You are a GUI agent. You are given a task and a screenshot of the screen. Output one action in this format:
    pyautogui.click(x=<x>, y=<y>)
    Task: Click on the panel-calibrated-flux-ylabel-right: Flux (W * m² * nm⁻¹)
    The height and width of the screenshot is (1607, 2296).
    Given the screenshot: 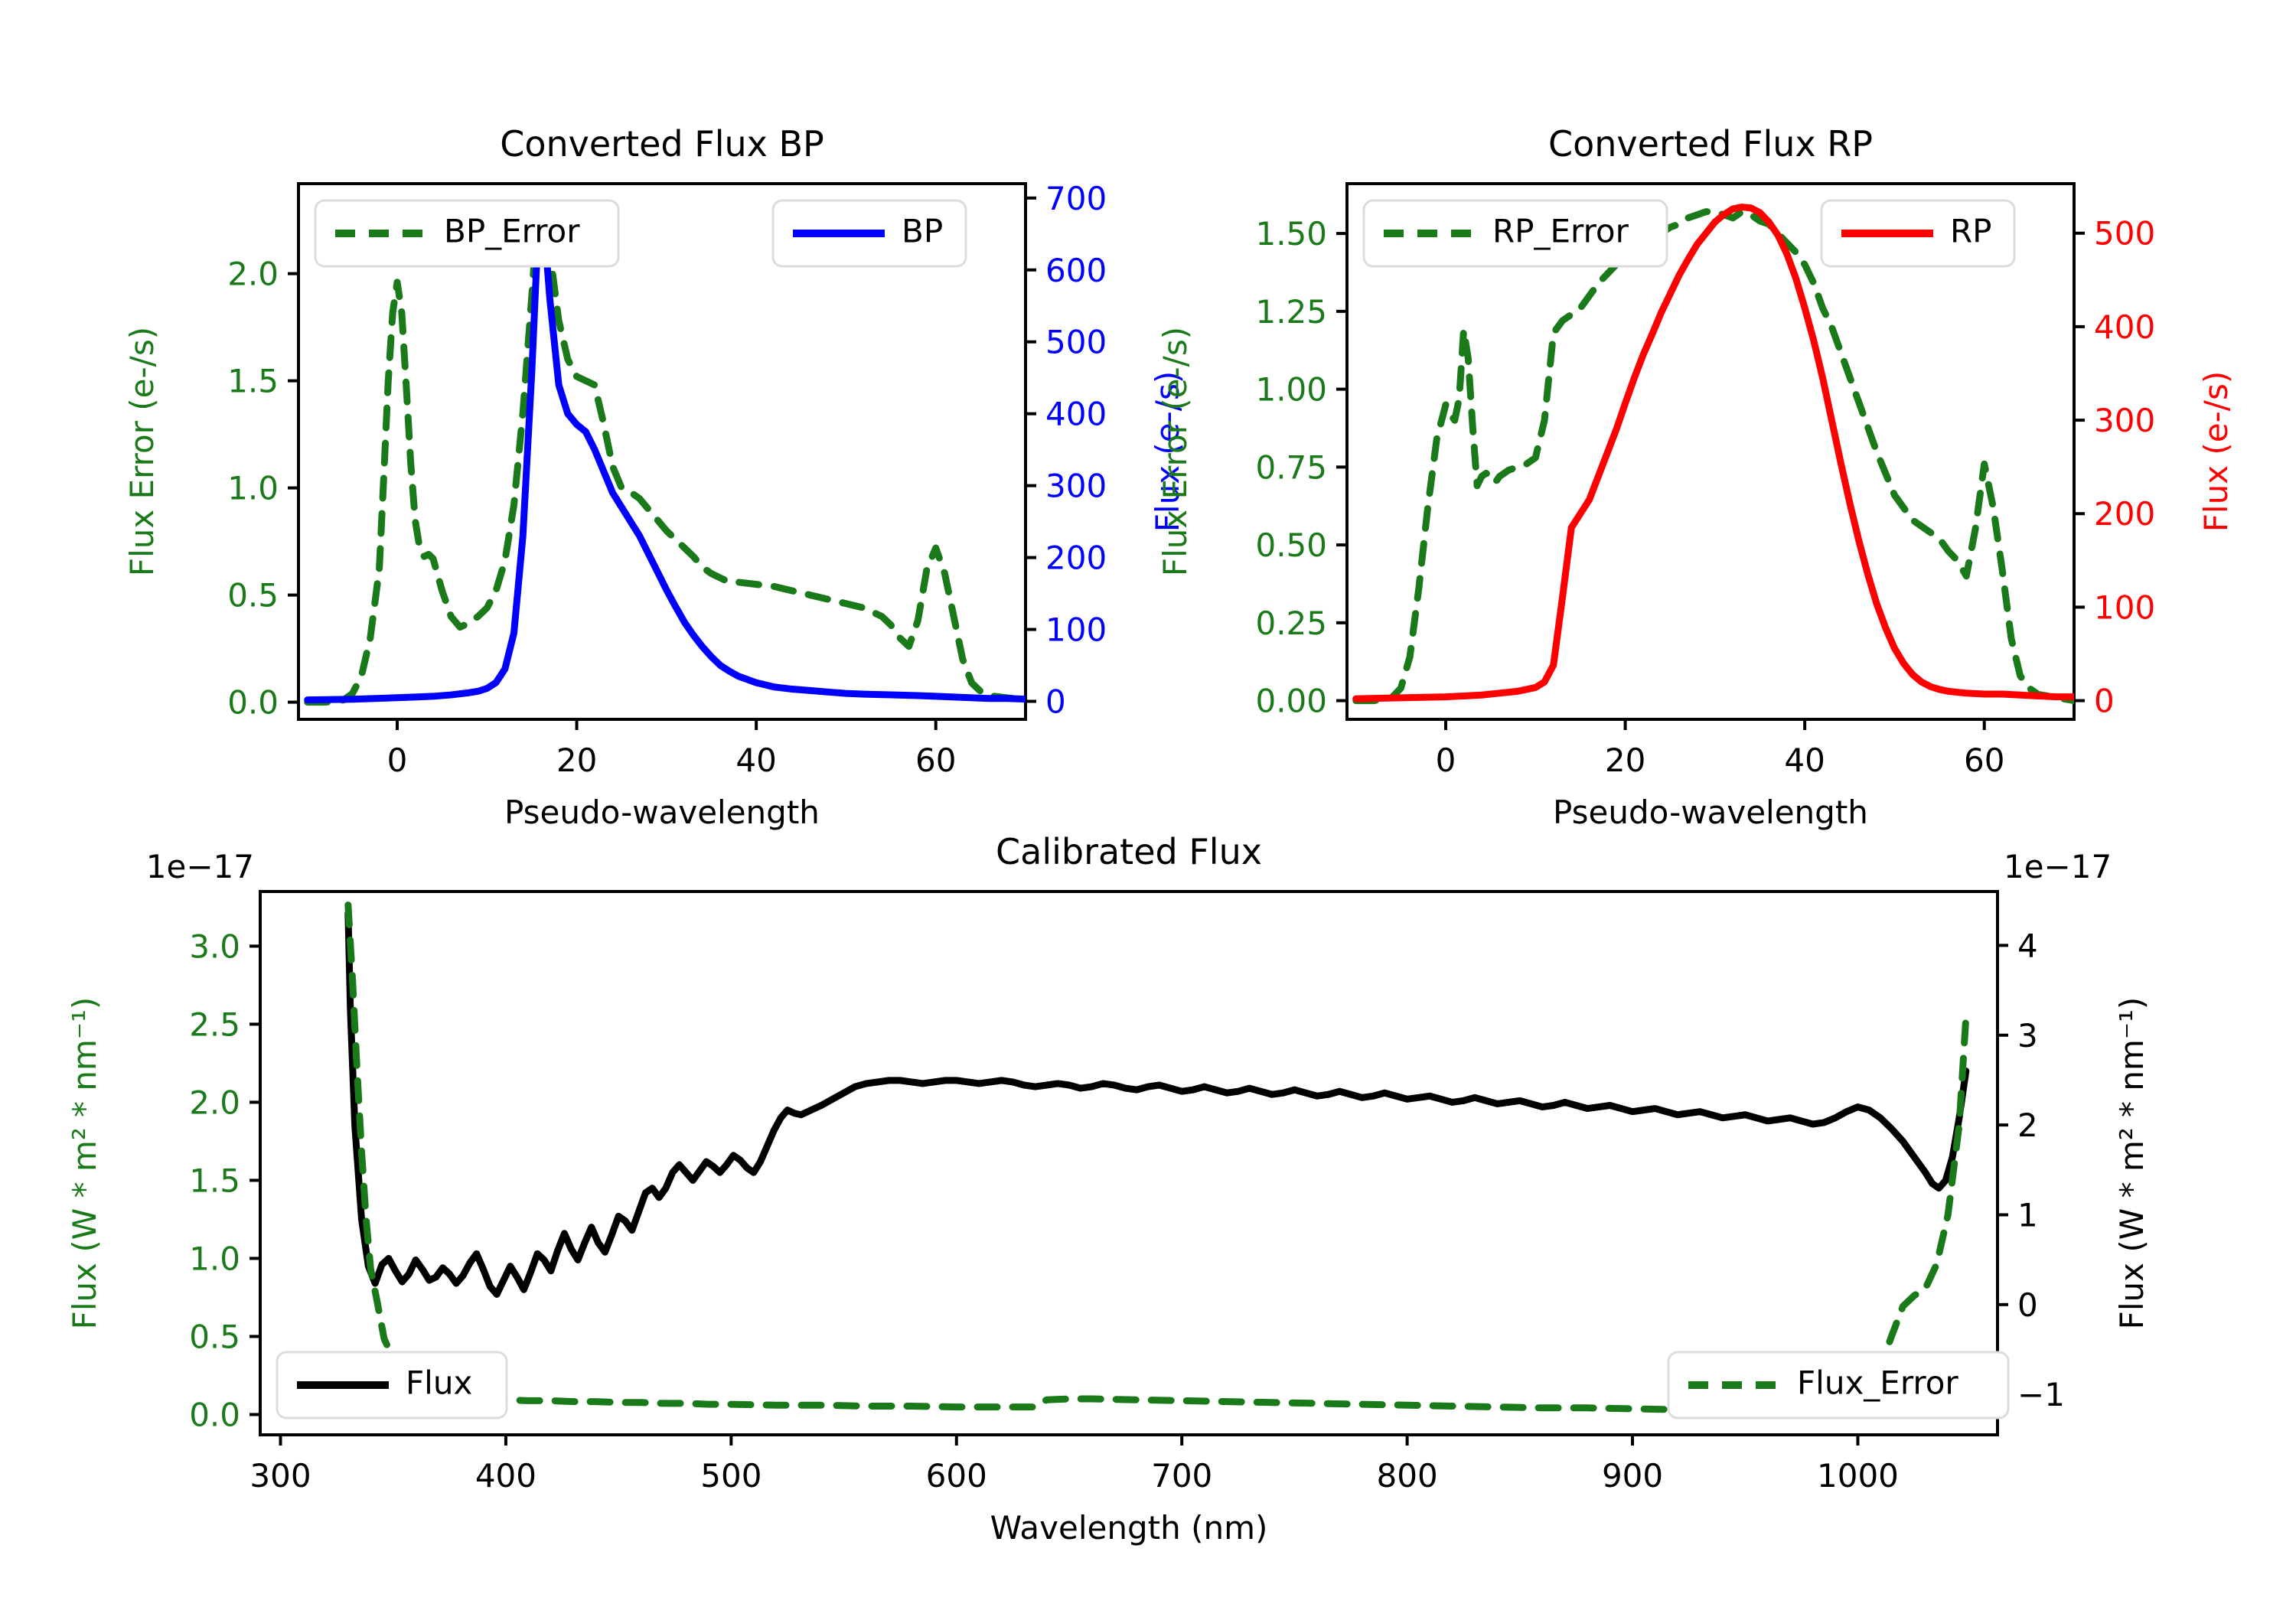 What is the action you would take?
    pyautogui.click(x=2132, y=1163)
    